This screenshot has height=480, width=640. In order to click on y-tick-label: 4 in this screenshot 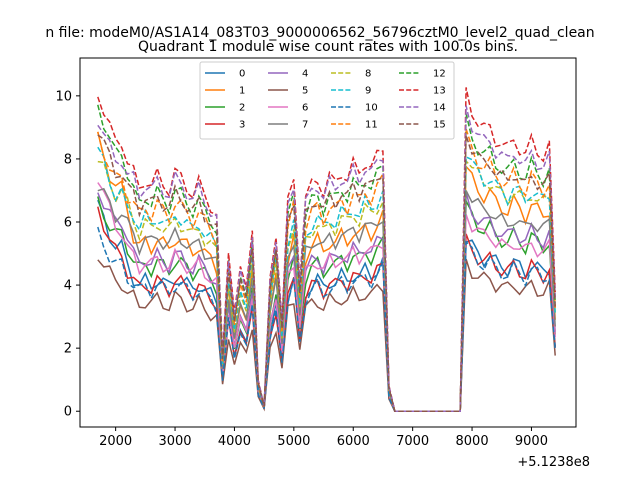, I will do `click(68, 286)`.